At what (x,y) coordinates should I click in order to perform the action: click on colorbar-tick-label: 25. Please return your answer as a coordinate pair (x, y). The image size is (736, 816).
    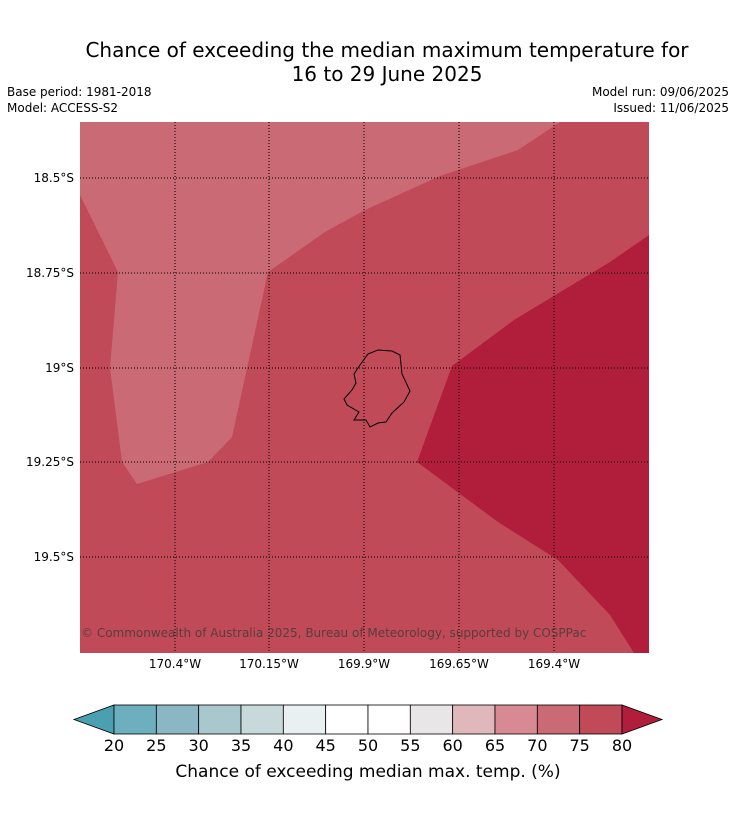
    Looking at the image, I should click on (156, 745).